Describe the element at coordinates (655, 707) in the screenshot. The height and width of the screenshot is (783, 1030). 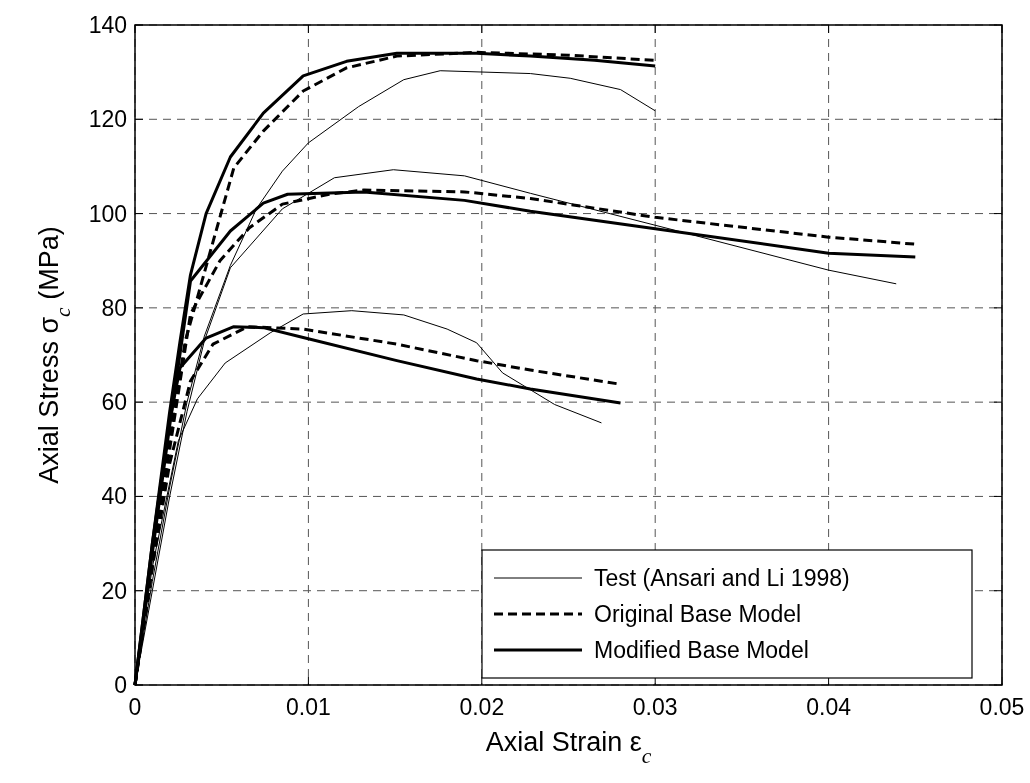
I see `x-tick-label: 0.03` at that location.